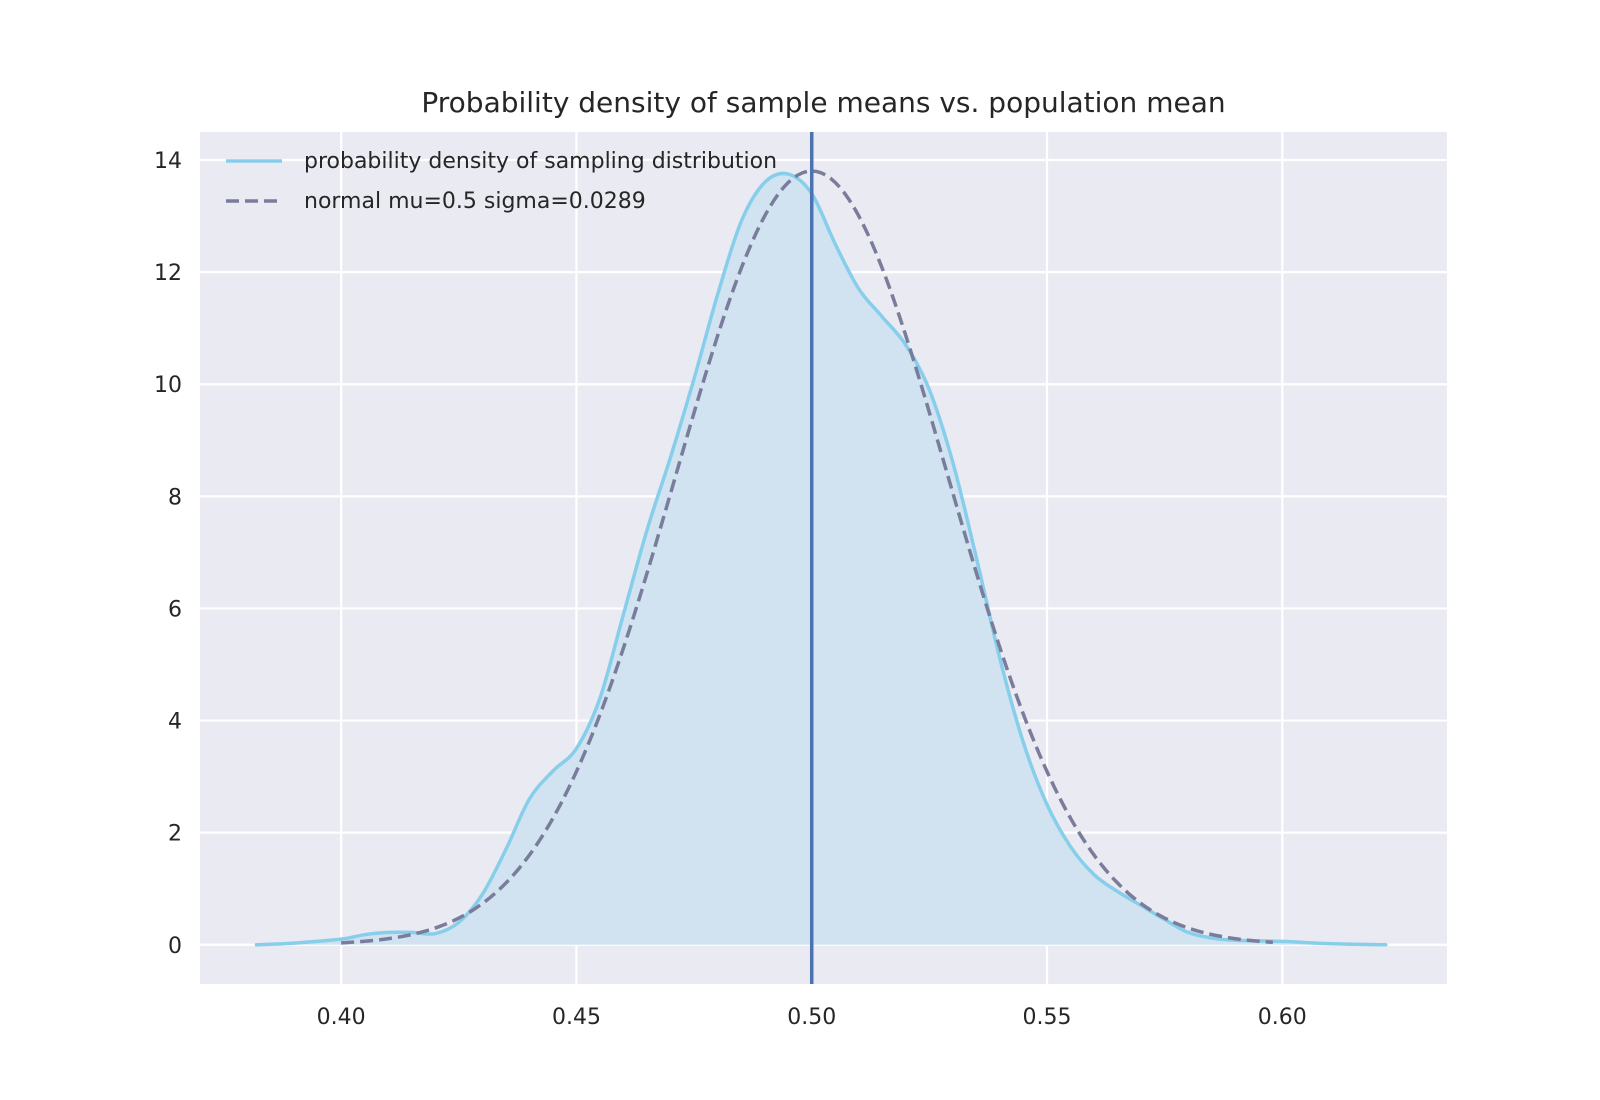 The image size is (1600, 1100). Describe the element at coordinates (1047, 1017) in the screenshot. I see `x-tick-label: 0.55` at that location.